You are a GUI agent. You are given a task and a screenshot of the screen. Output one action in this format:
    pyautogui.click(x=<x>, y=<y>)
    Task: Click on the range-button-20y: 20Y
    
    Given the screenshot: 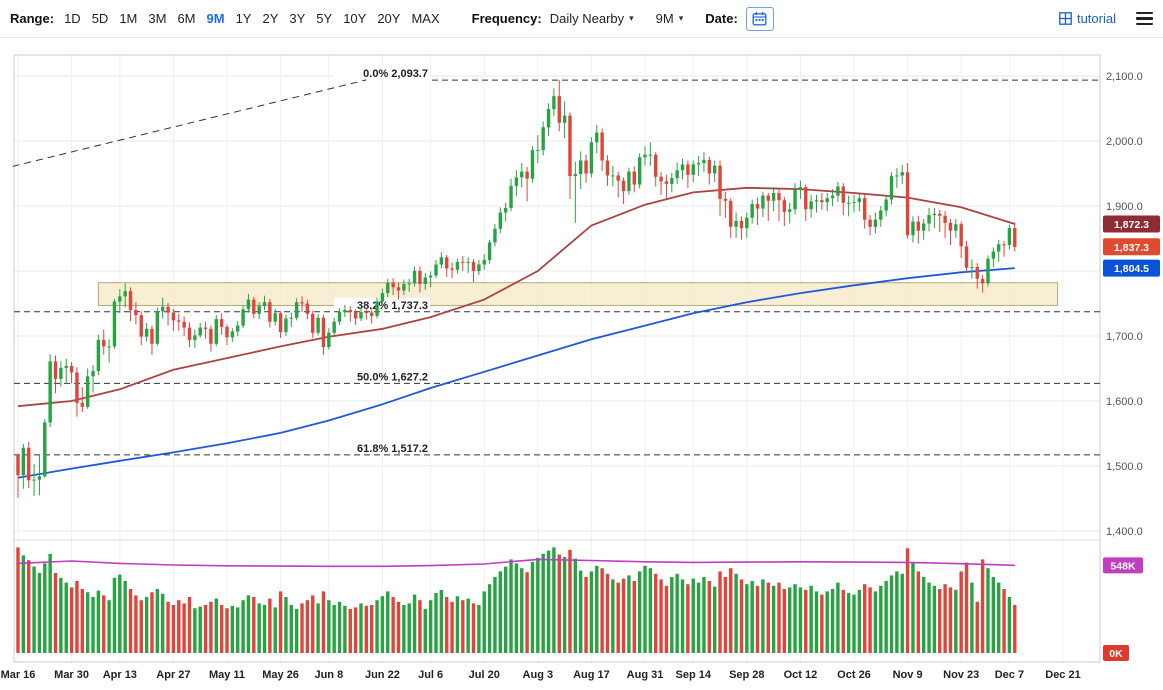 What is the action you would take?
    pyautogui.click(x=389, y=18)
    